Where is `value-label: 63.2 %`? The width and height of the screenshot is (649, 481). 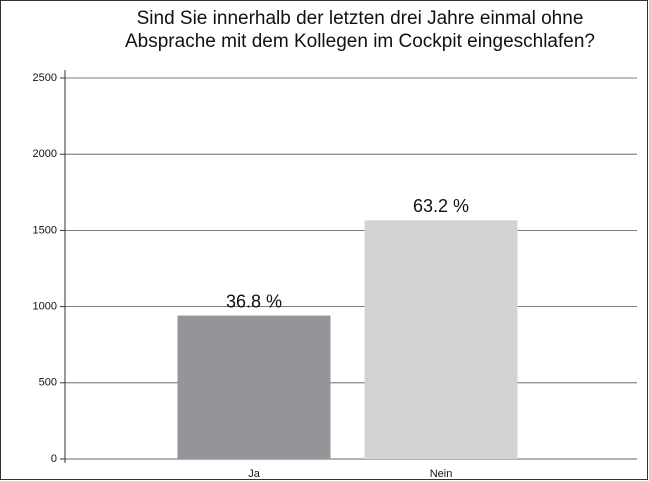 value-label: 63.2 % is located at coordinates (441, 206).